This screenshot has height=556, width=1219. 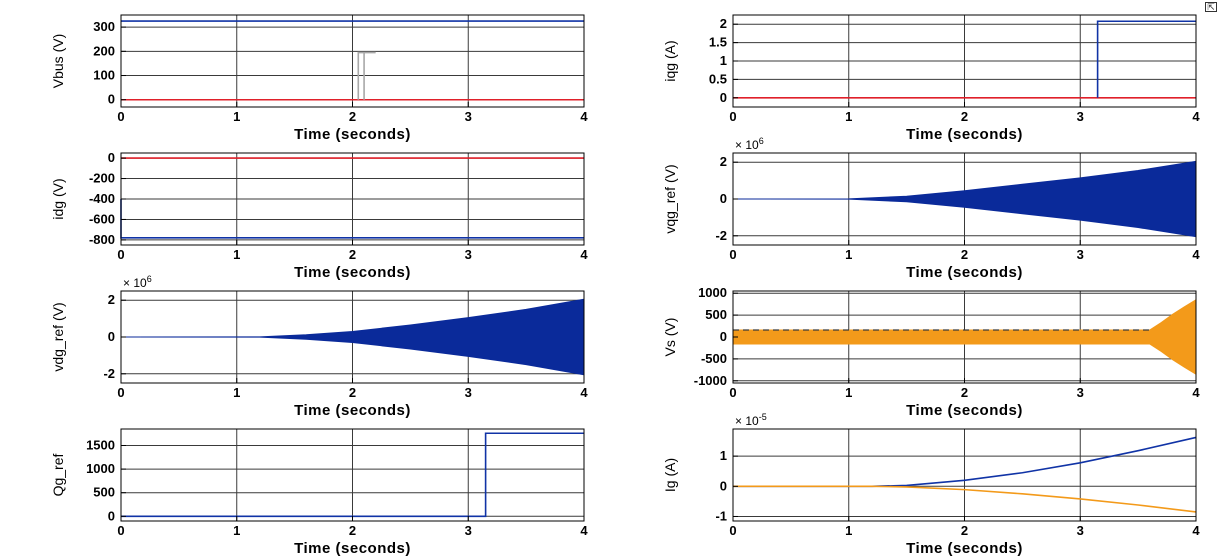 I want to click on y-axis-label: Ig (A), so click(x=670, y=475).